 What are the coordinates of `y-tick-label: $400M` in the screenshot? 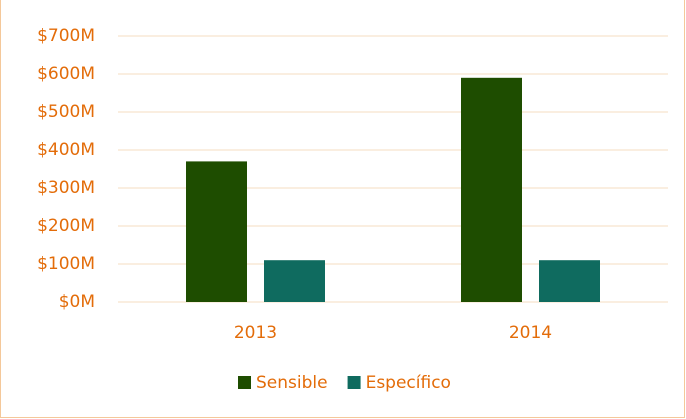 It's located at (66, 150).